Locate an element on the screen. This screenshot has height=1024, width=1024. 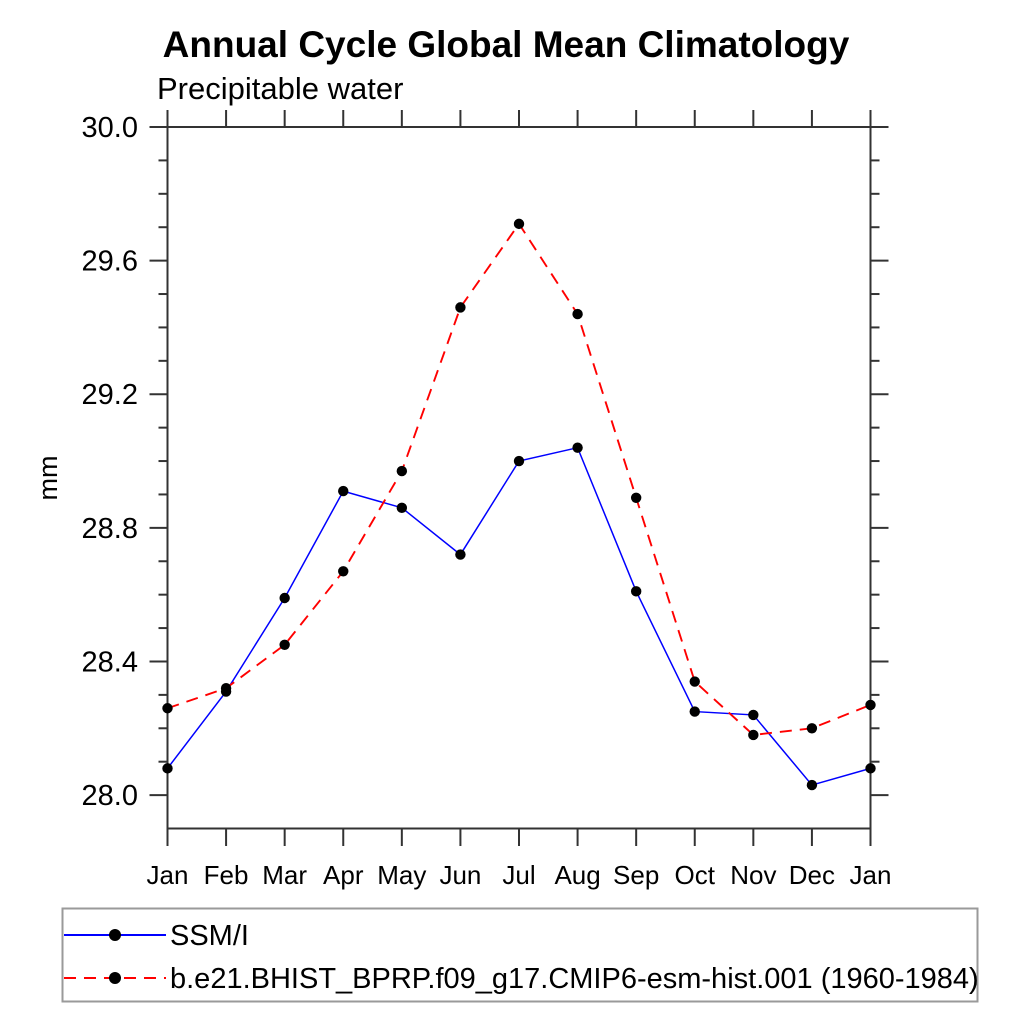
y-tick-label: 28.4 is located at coordinates (110, 662).